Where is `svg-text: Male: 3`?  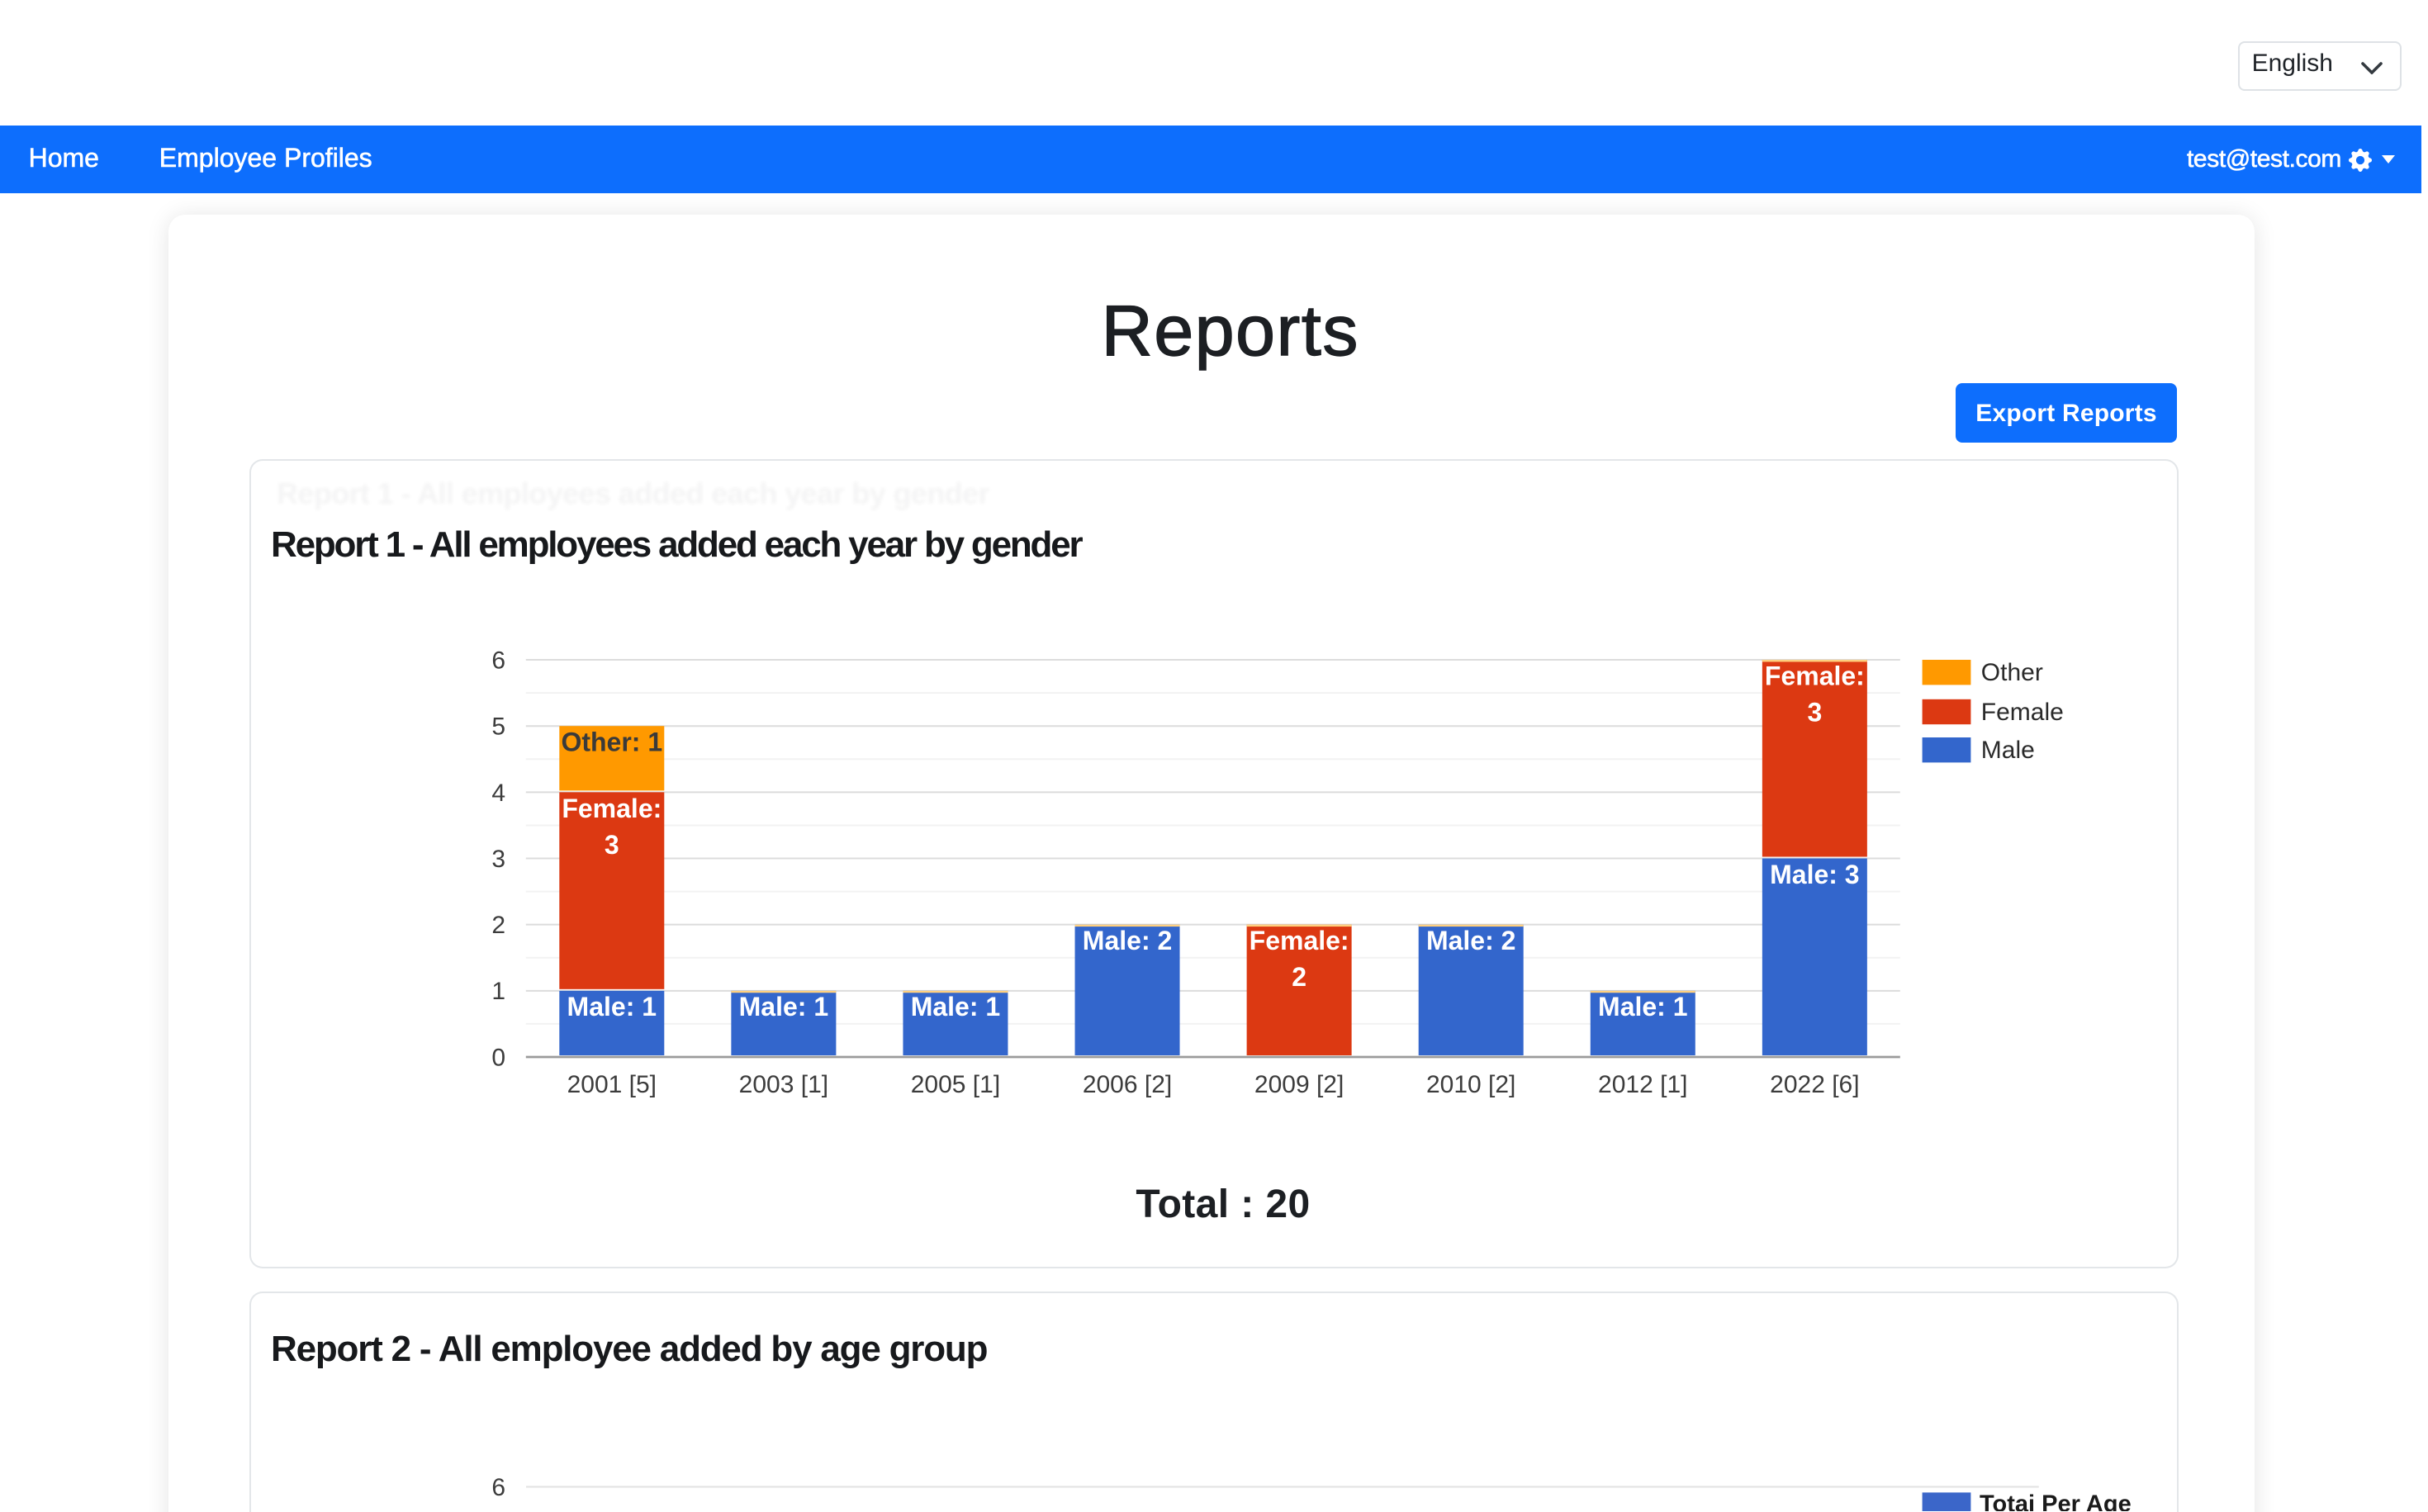 svg-text: Male: 3 is located at coordinates (1814, 874).